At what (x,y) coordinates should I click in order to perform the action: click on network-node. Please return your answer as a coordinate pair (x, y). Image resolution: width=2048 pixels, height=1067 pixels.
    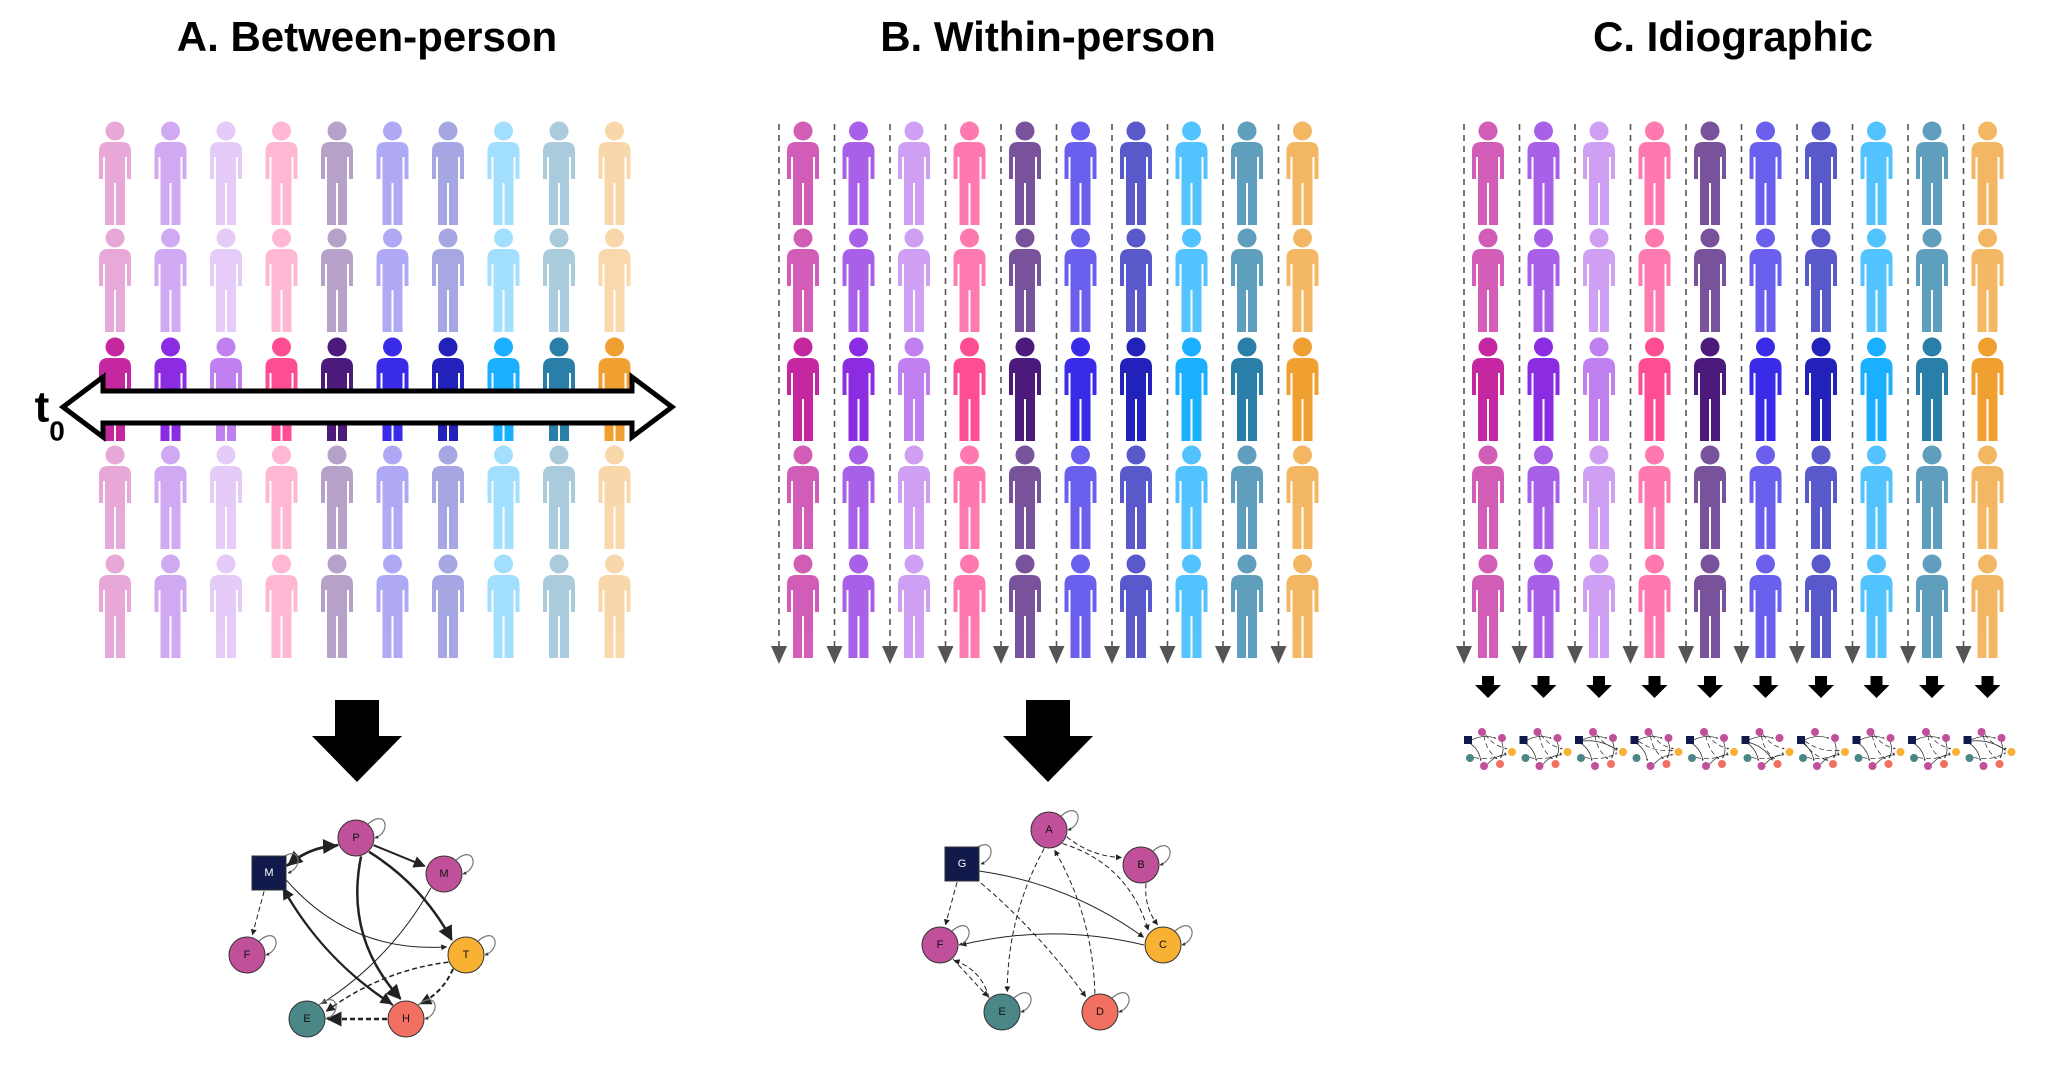
    Looking at the image, I should click on (444, 874).